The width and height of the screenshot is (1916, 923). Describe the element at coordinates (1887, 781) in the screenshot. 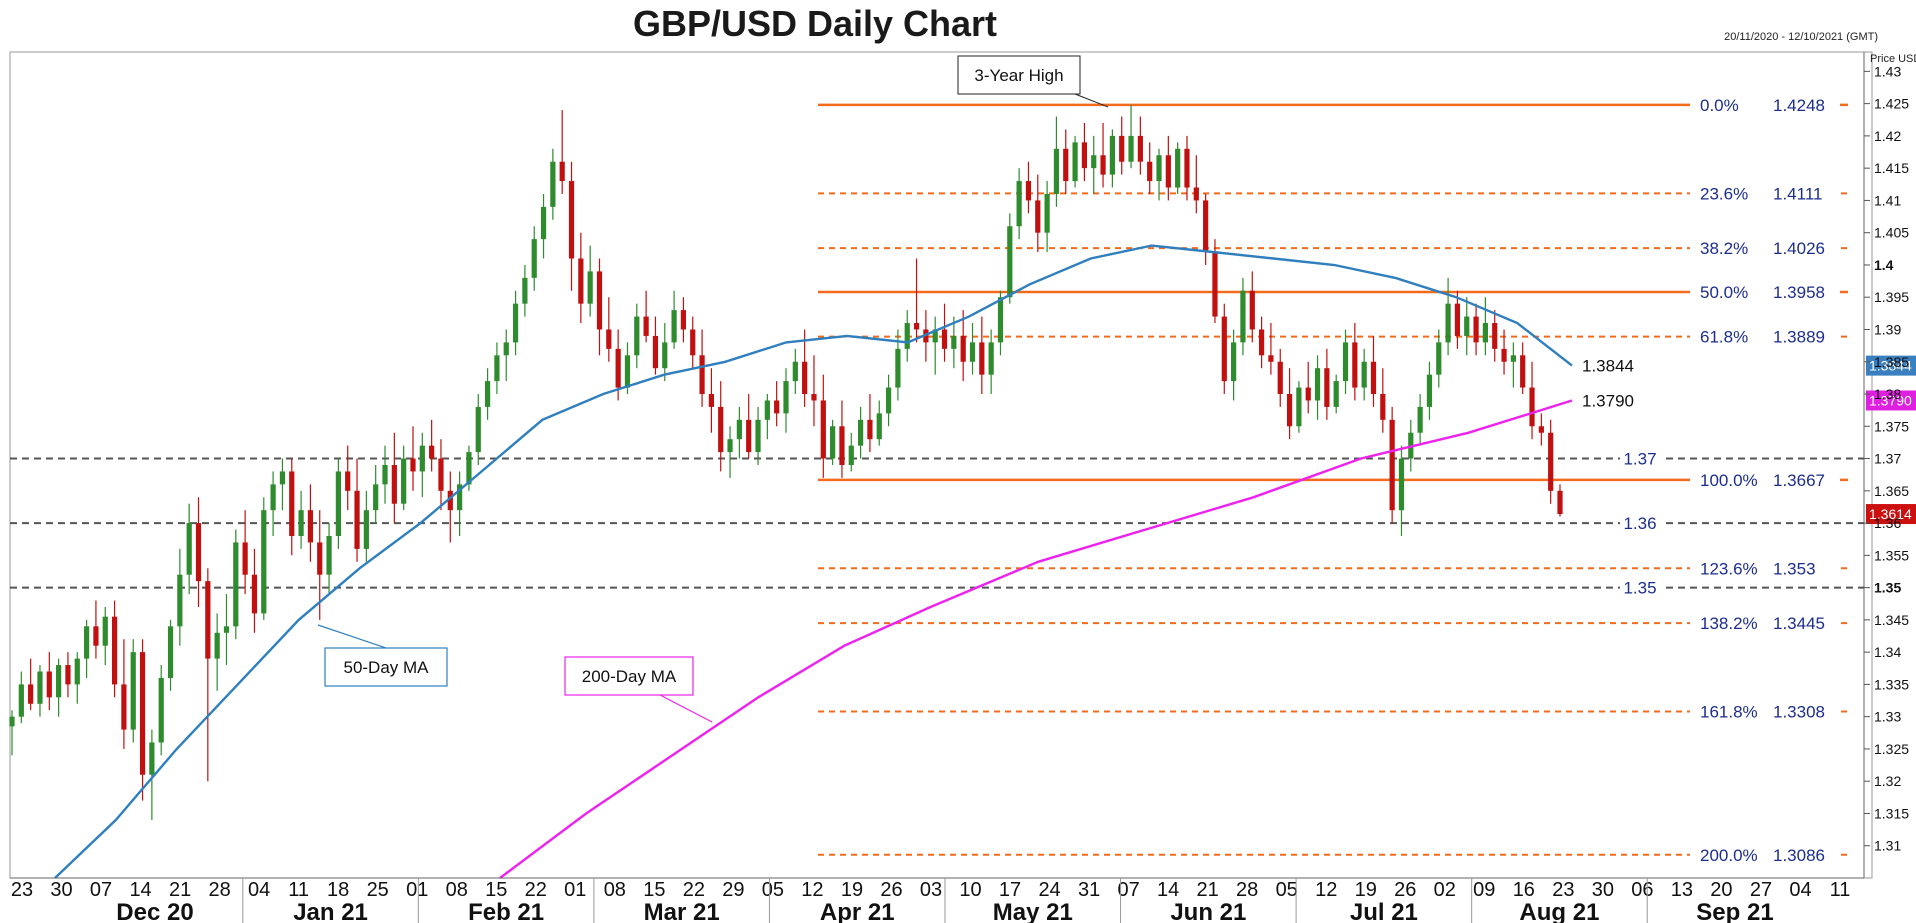

I see `y-tick-label: 1.32` at that location.